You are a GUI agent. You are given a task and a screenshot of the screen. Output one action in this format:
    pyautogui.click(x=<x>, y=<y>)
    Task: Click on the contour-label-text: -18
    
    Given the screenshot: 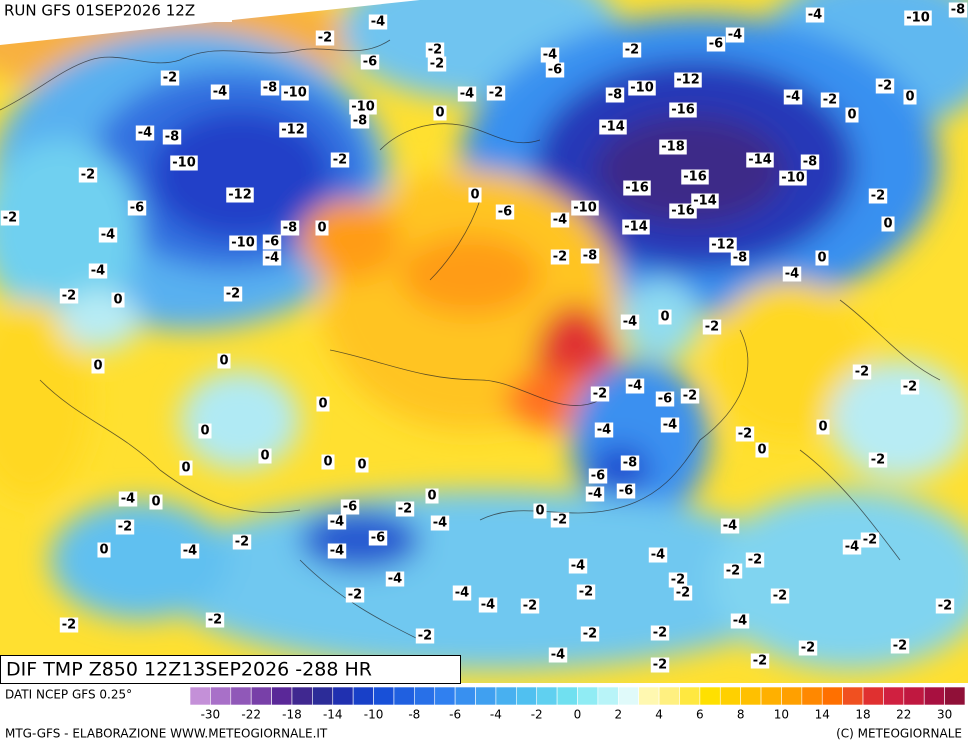 What is the action you would take?
    pyautogui.click(x=673, y=147)
    